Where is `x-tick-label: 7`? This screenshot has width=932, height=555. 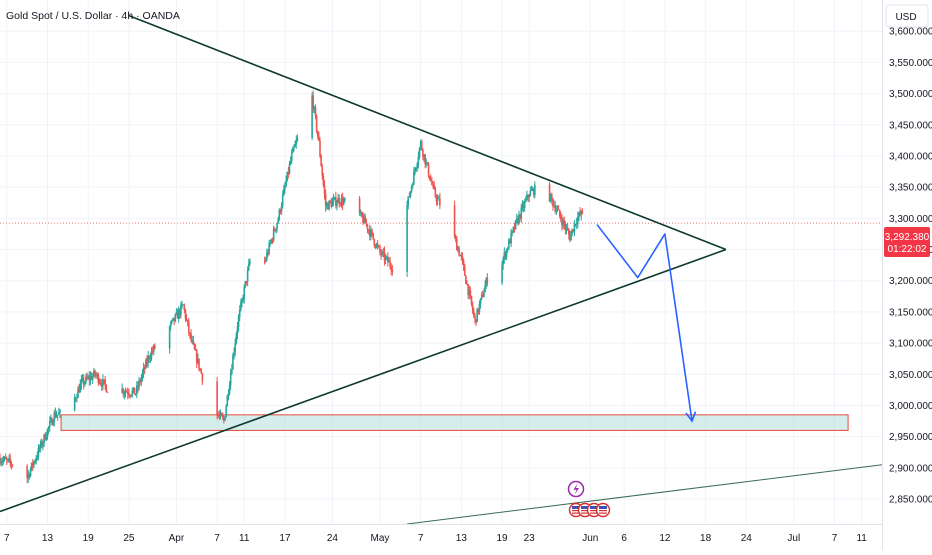 x-tick-label: 7 is located at coordinates (835, 538).